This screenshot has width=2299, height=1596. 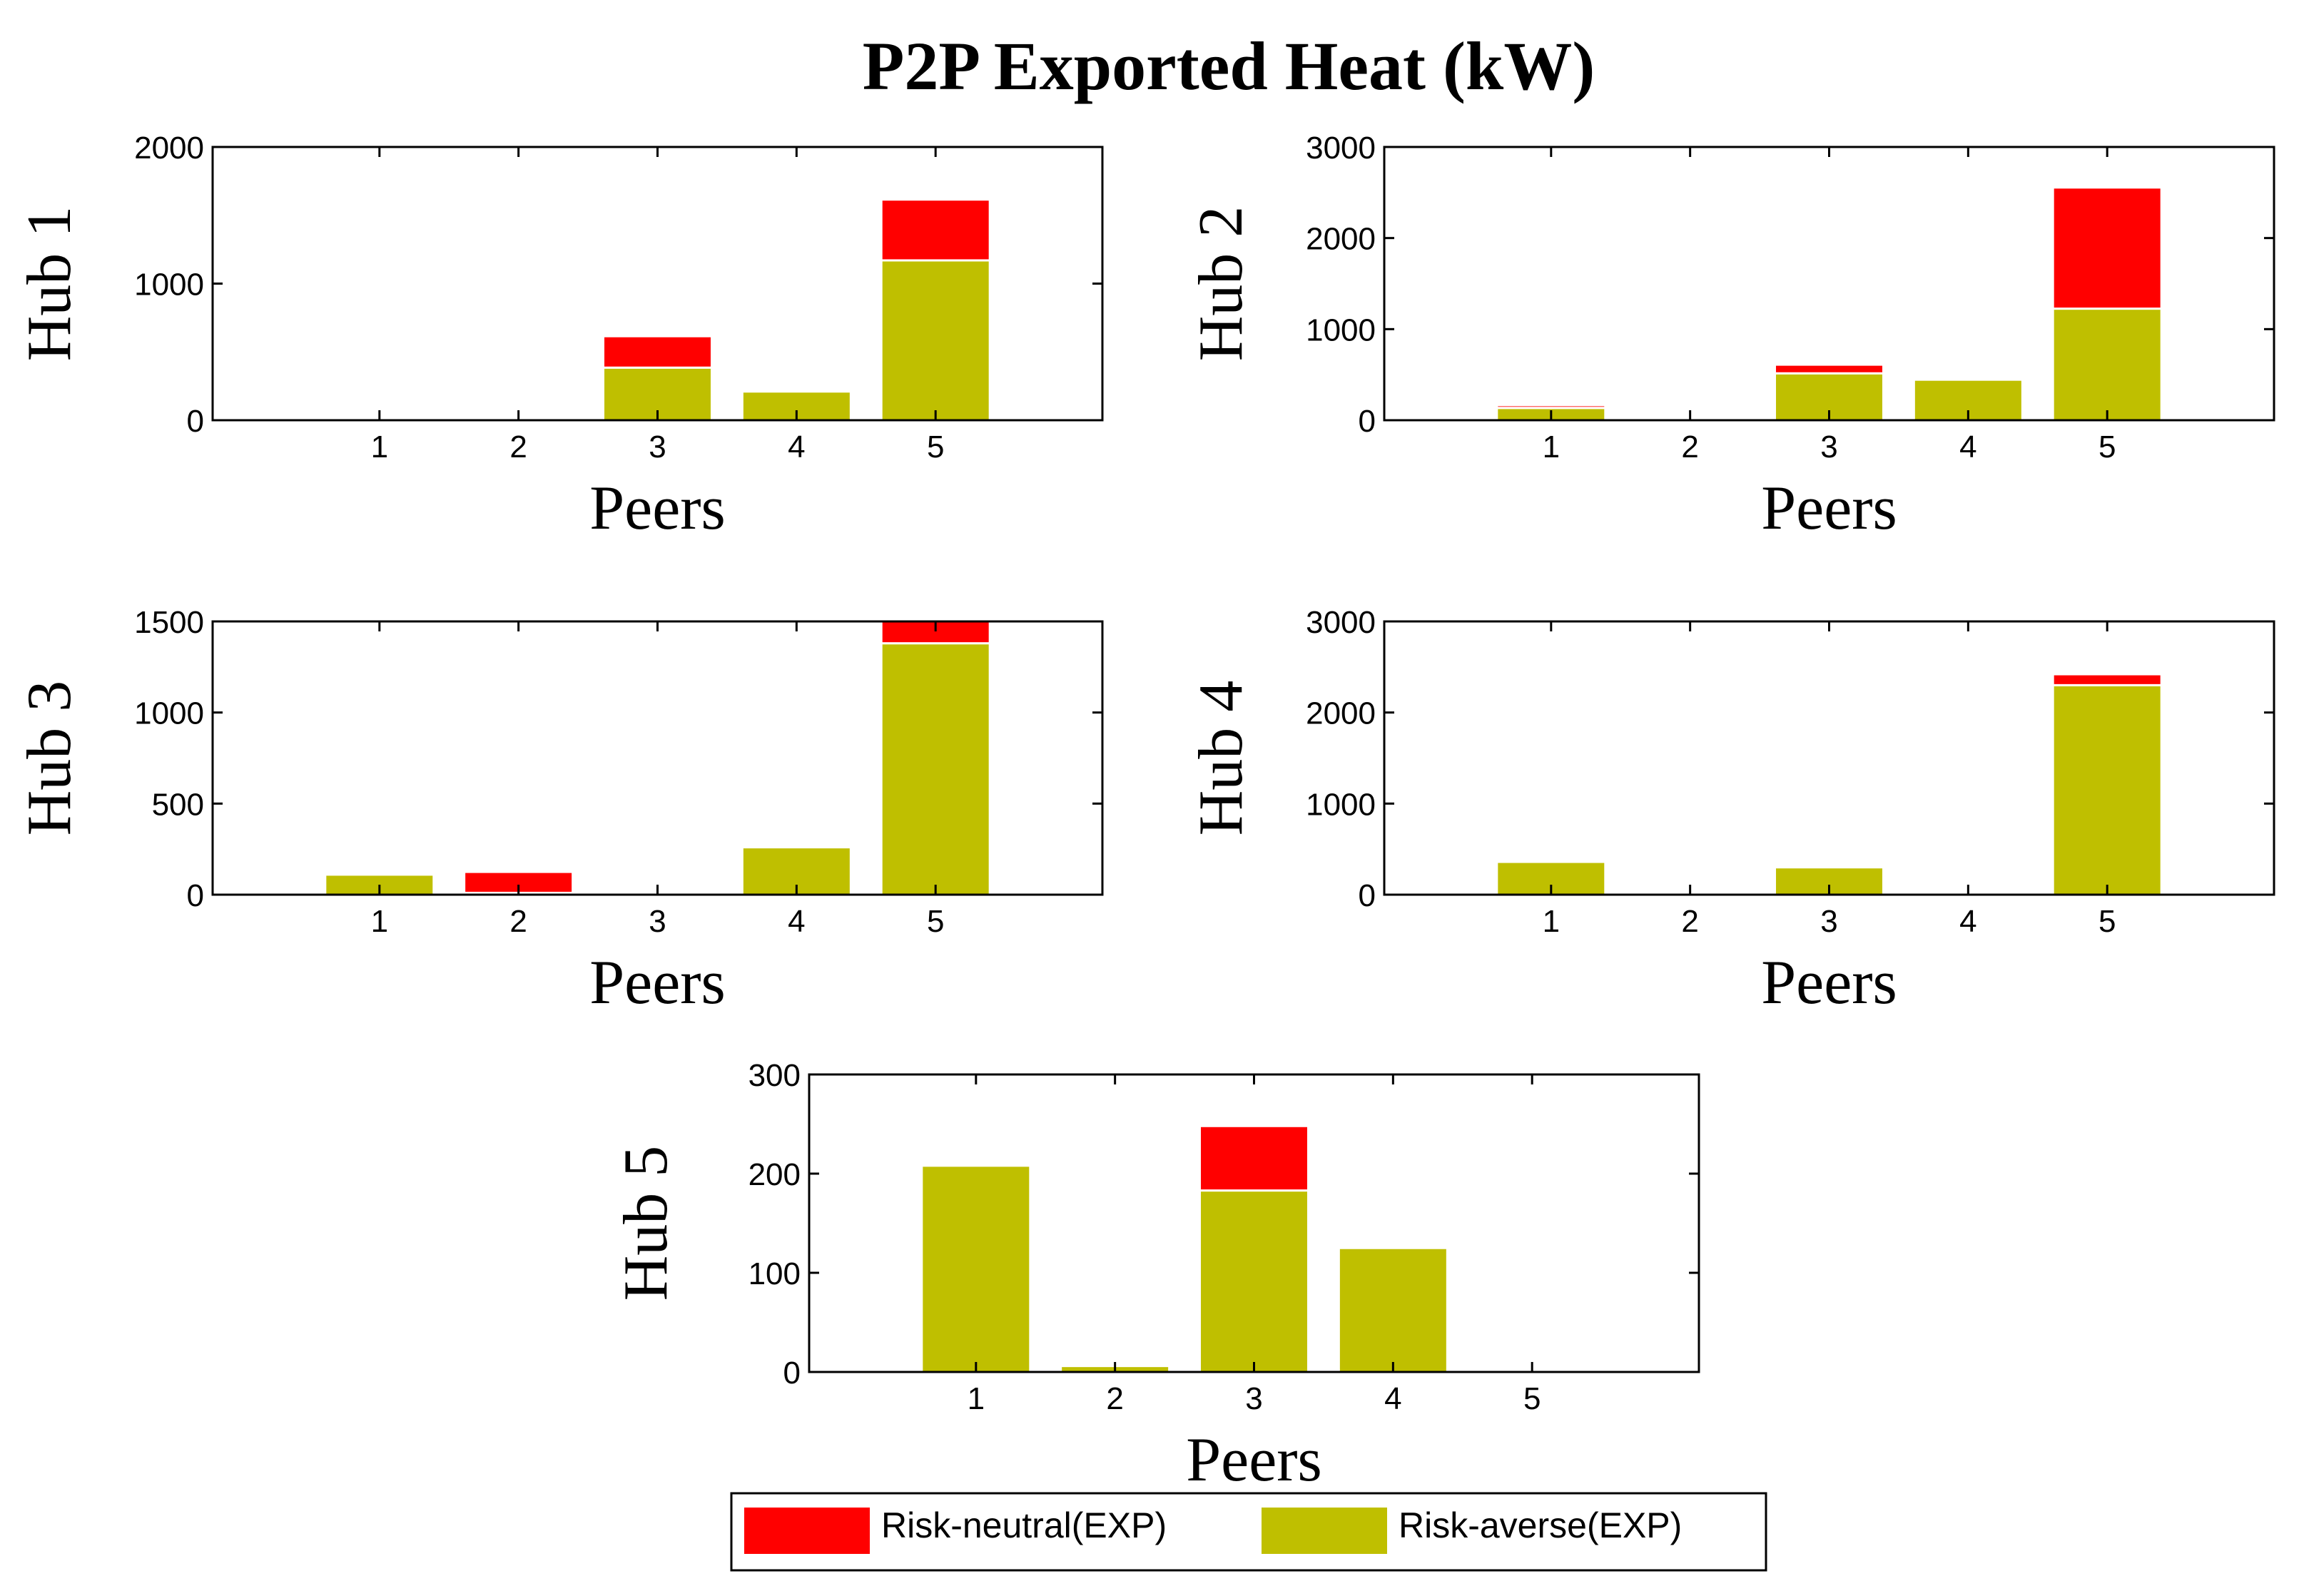 What do you see at coordinates (1829, 508) in the screenshot?
I see `xlabel-hub-2: Peers` at bounding box center [1829, 508].